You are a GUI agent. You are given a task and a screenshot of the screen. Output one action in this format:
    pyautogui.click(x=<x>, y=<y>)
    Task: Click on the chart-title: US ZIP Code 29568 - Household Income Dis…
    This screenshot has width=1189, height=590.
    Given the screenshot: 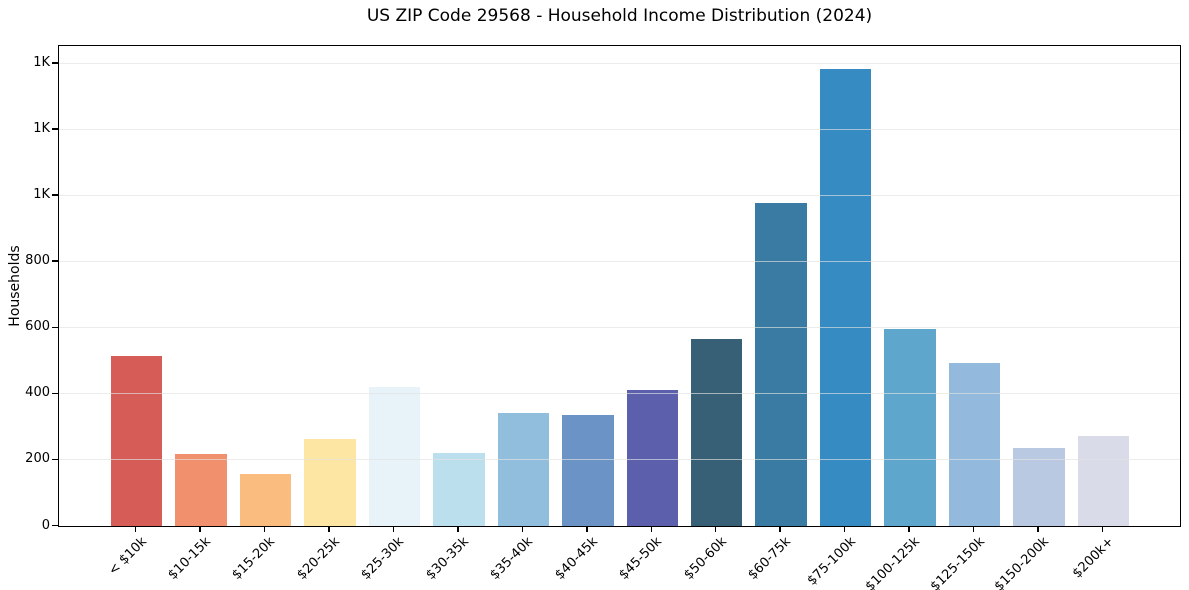 What is the action you would take?
    pyautogui.click(x=619, y=16)
    